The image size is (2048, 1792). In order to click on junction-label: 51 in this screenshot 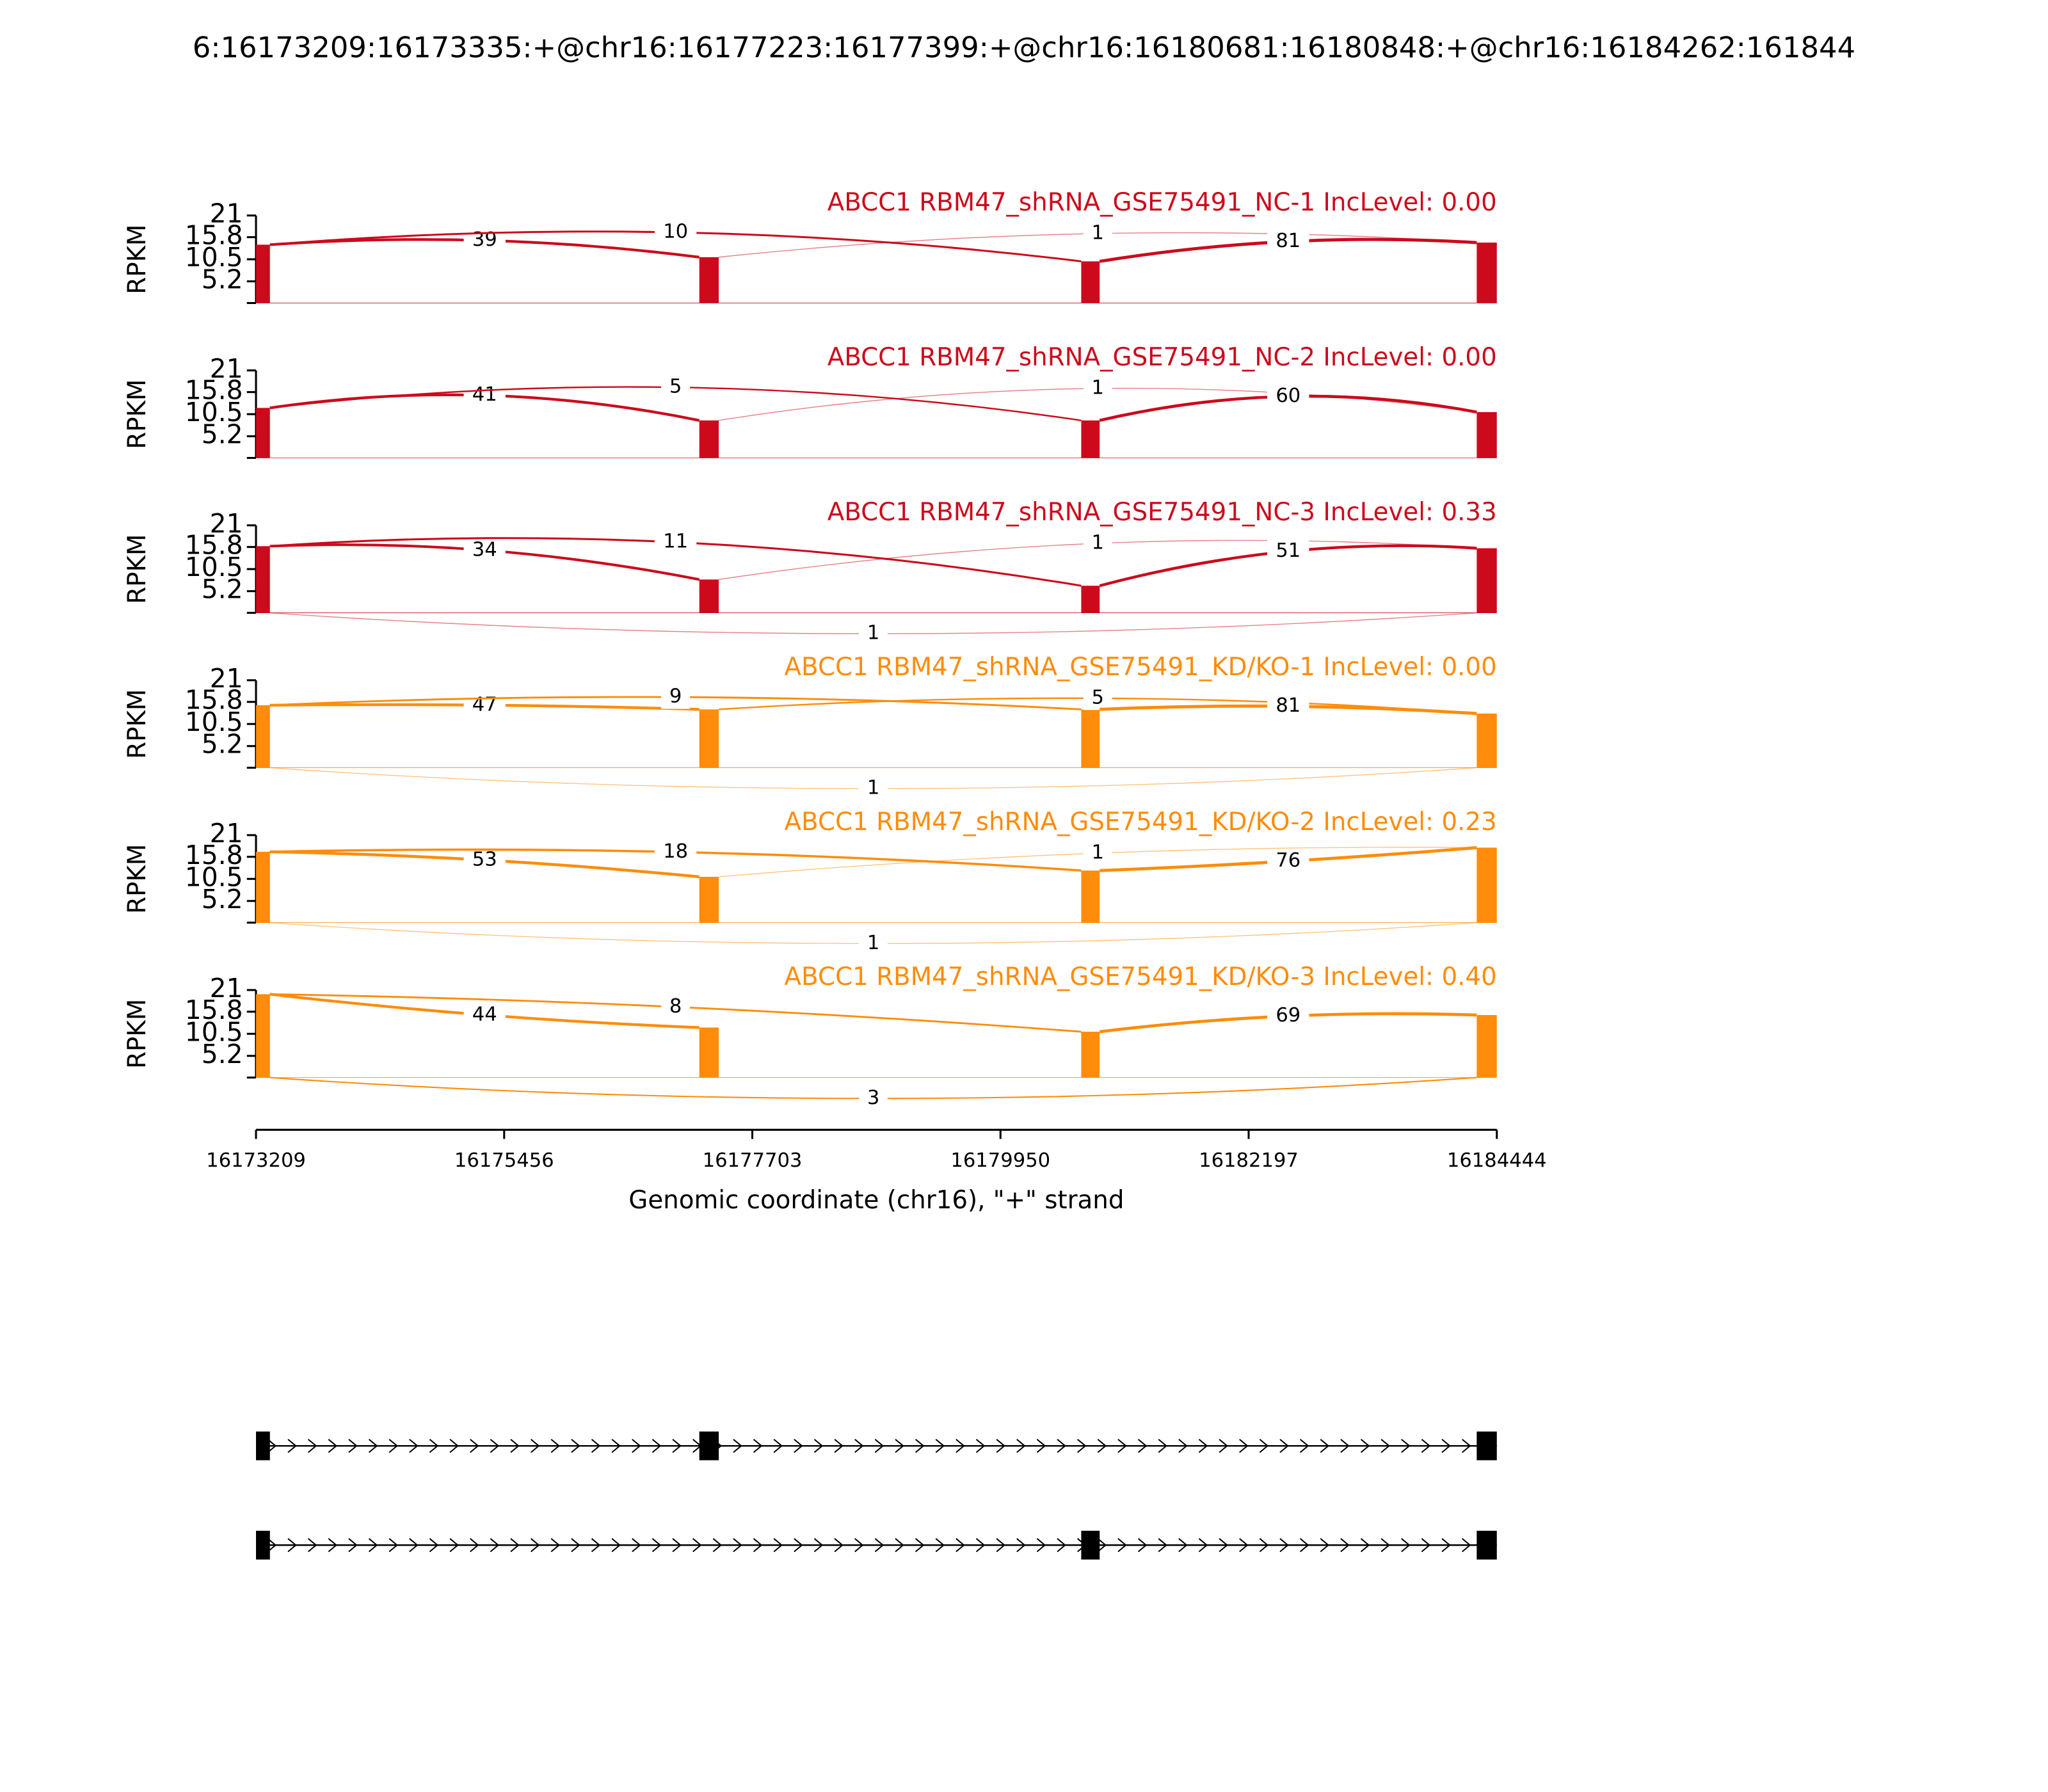, I will do `click(1288, 551)`.